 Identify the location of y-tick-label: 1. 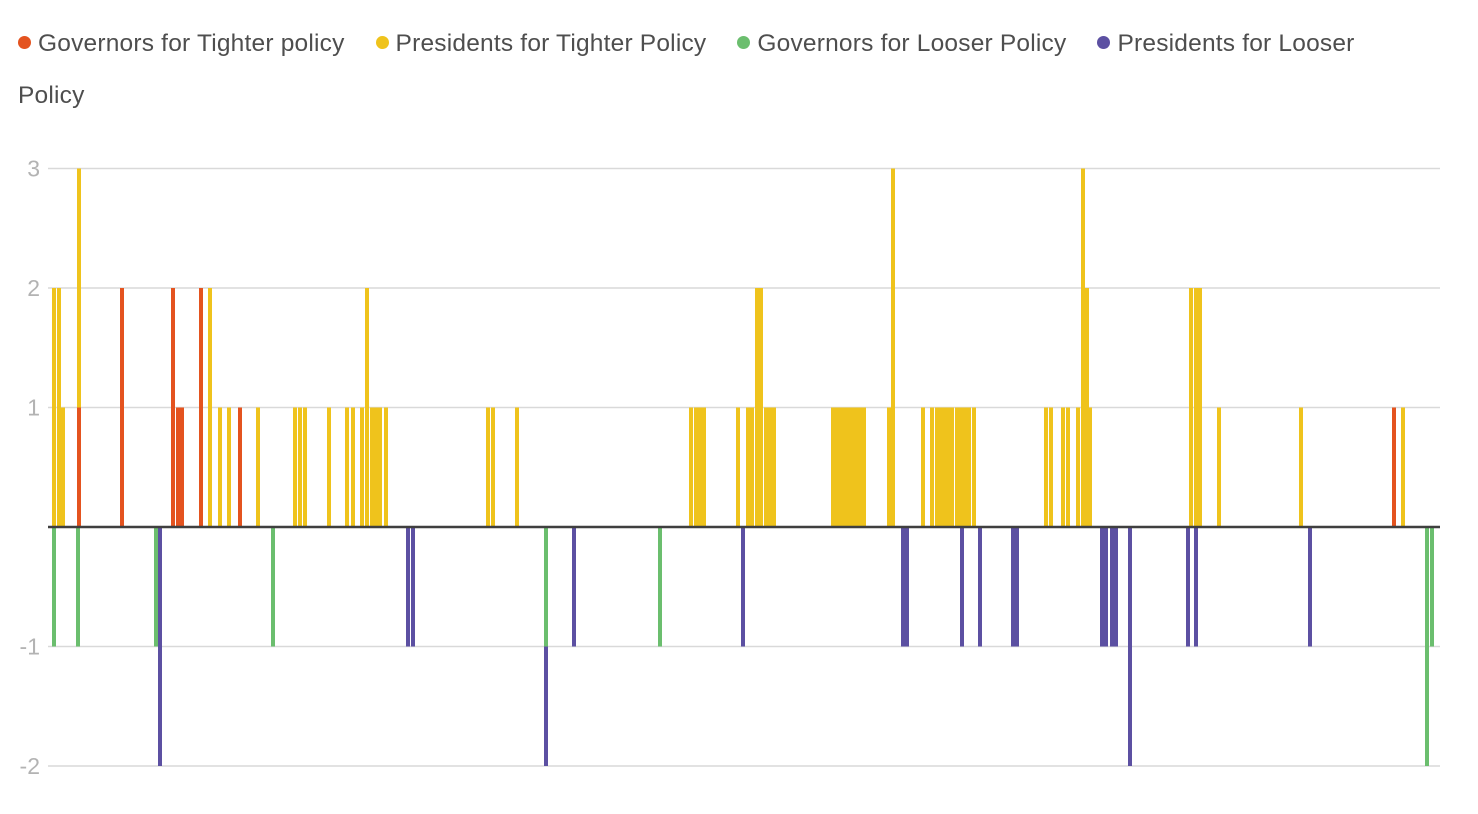
(33, 408).